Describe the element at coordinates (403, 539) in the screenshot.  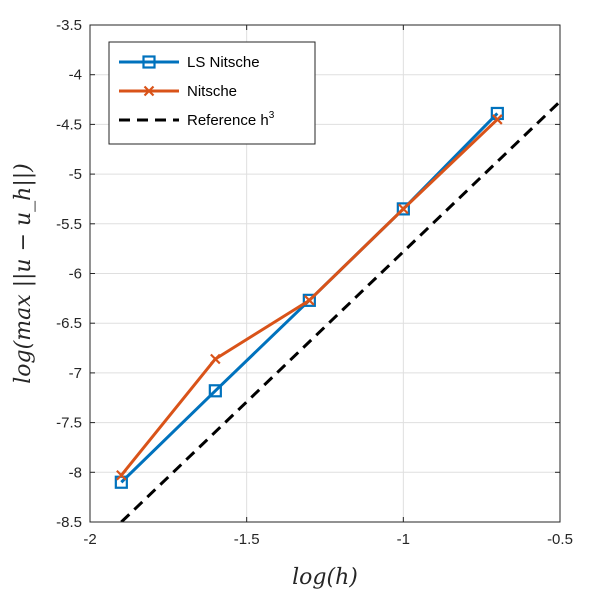
I see `x-tick-label: -1` at that location.